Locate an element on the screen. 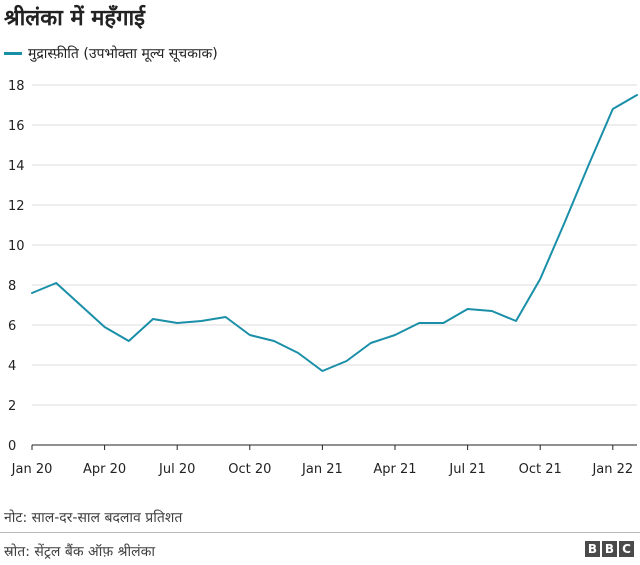 The height and width of the screenshot is (565, 640). y-tick-label: 2 is located at coordinates (12, 406).